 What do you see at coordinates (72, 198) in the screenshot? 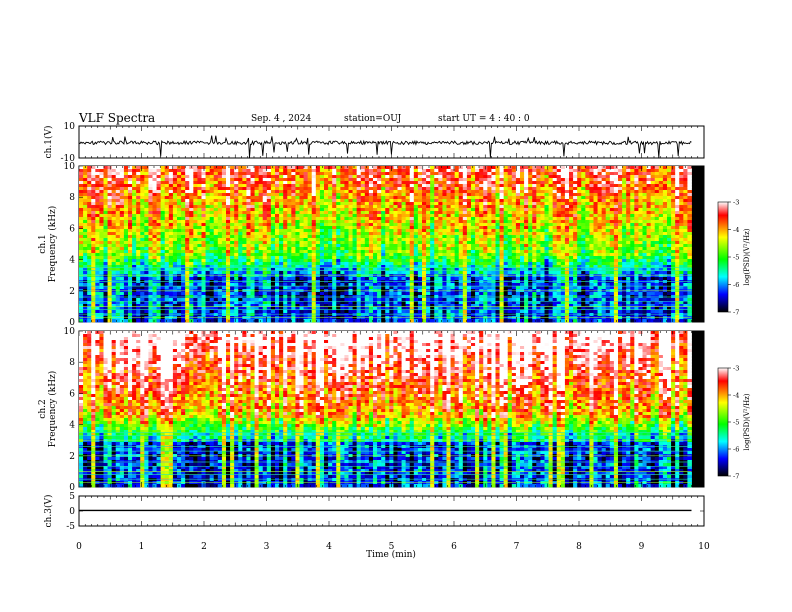
I see `ytick-label-1-4: 8` at bounding box center [72, 198].